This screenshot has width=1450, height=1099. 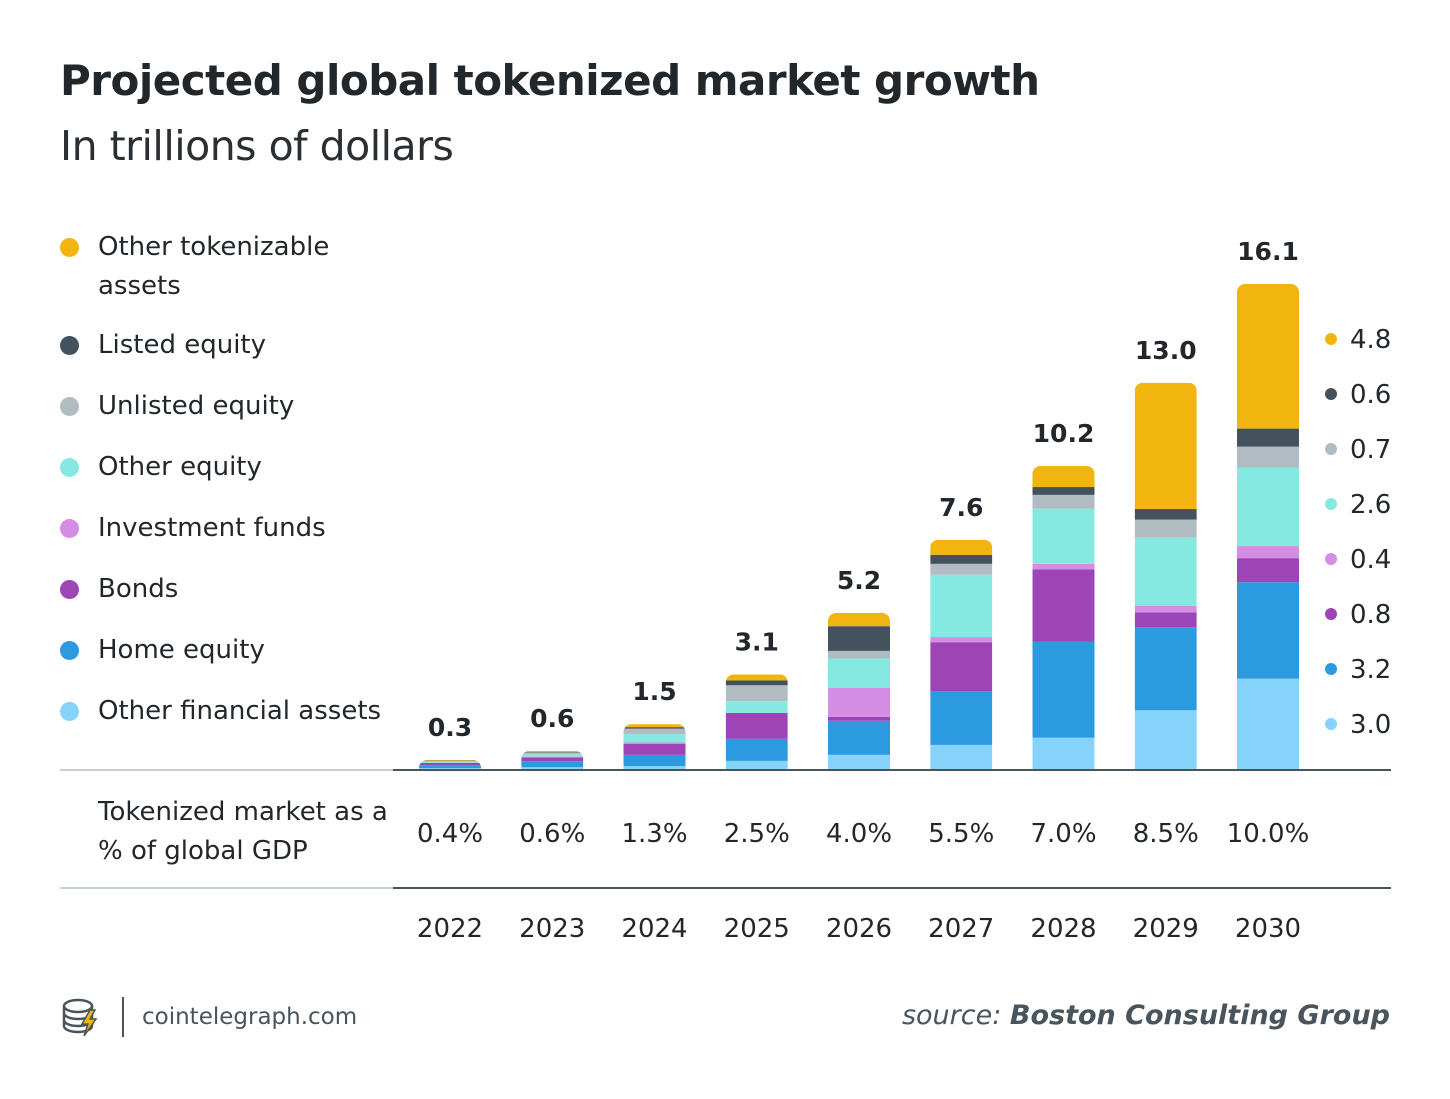 I want to click on bar-stack-2023, so click(x=552, y=759).